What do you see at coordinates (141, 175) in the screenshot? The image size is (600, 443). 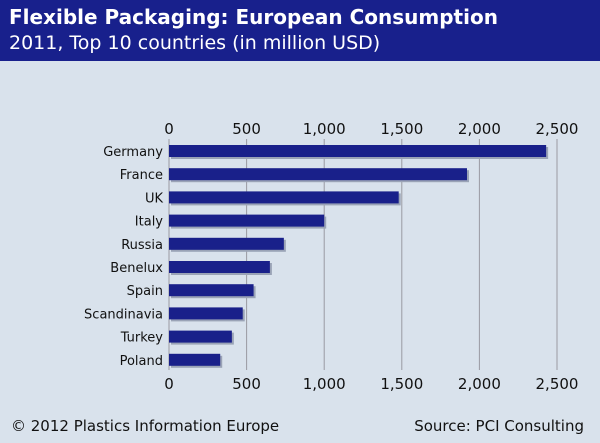 I see `category-label: France` at bounding box center [141, 175].